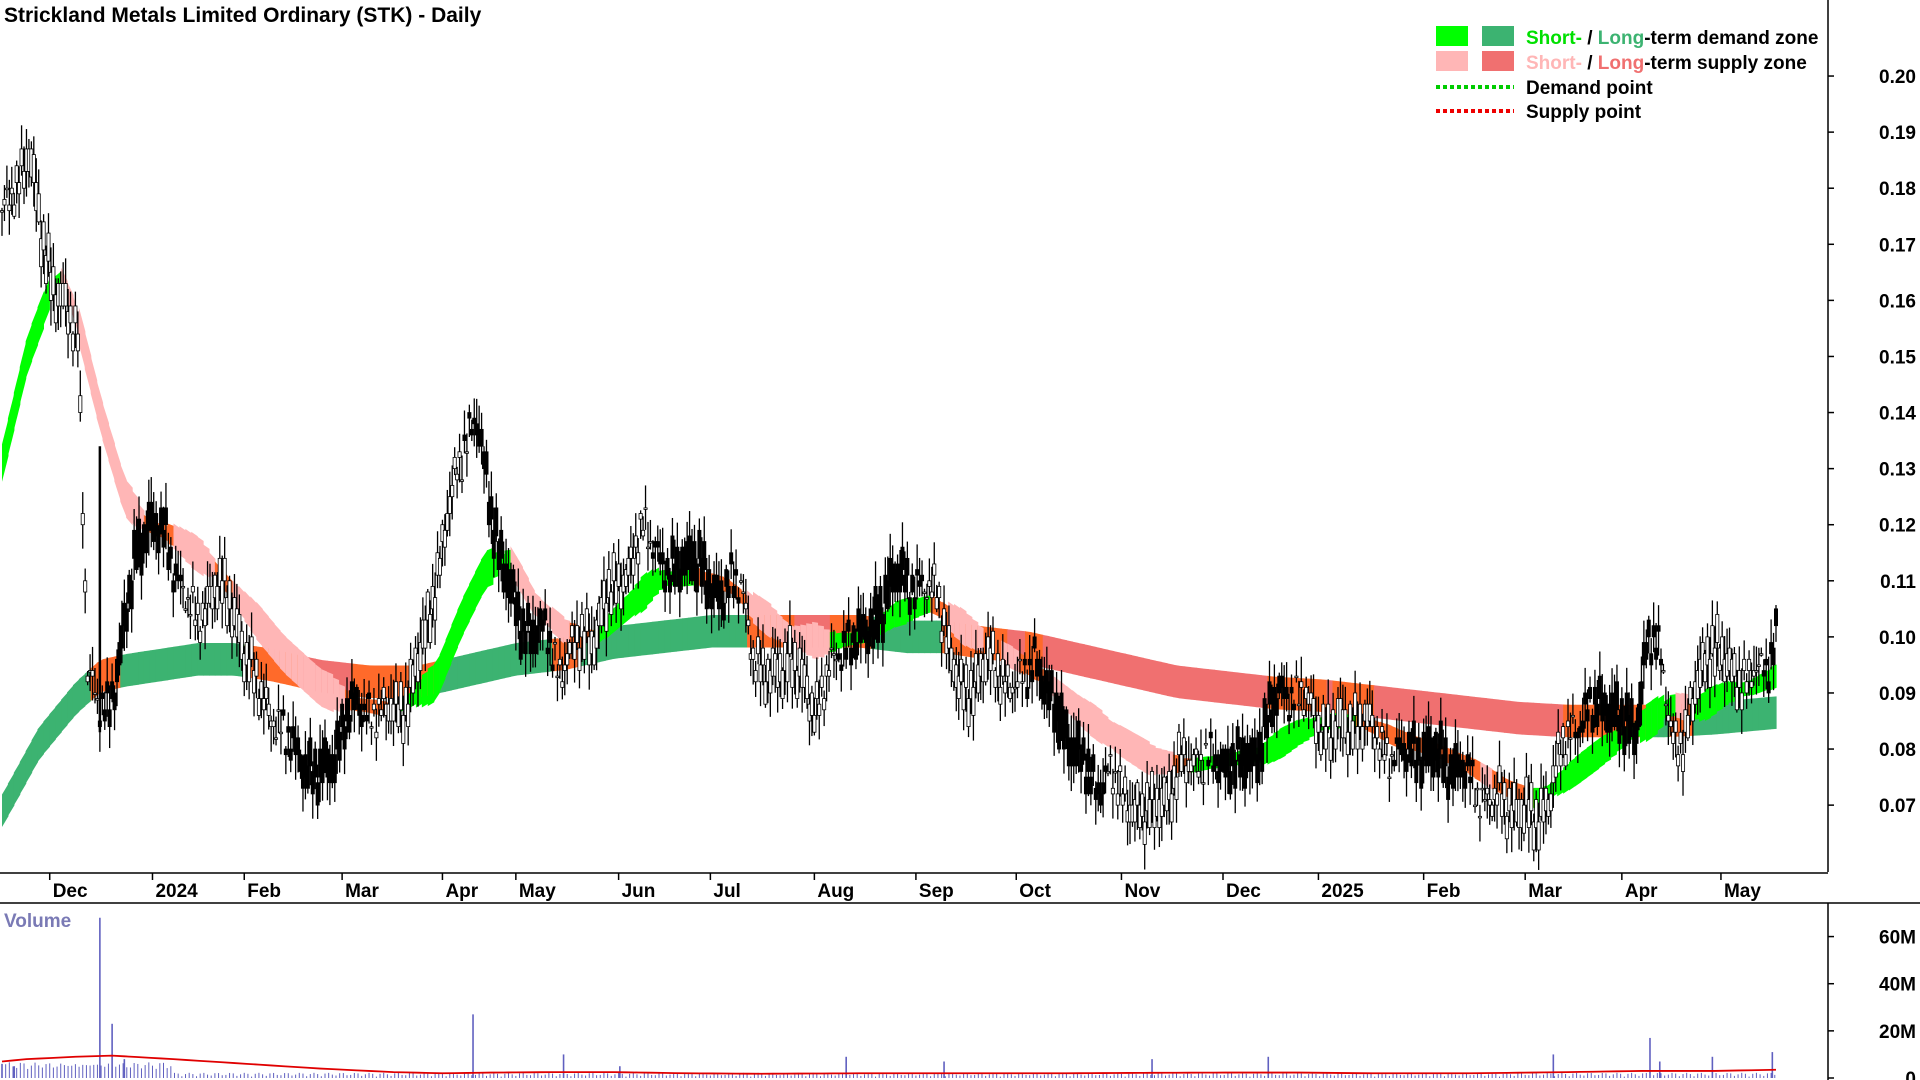 Image resolution: width=1920 pixels, height=1080 pixels. I want to click on date-tick-label: Nov, so click(1142, 891).